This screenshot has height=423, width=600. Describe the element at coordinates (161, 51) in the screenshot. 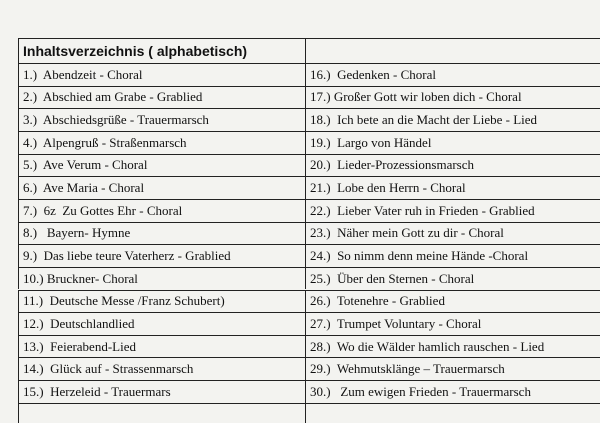

I see `header-cell: Inhaltsverzeichnis ( alphabetisch)` at that location.